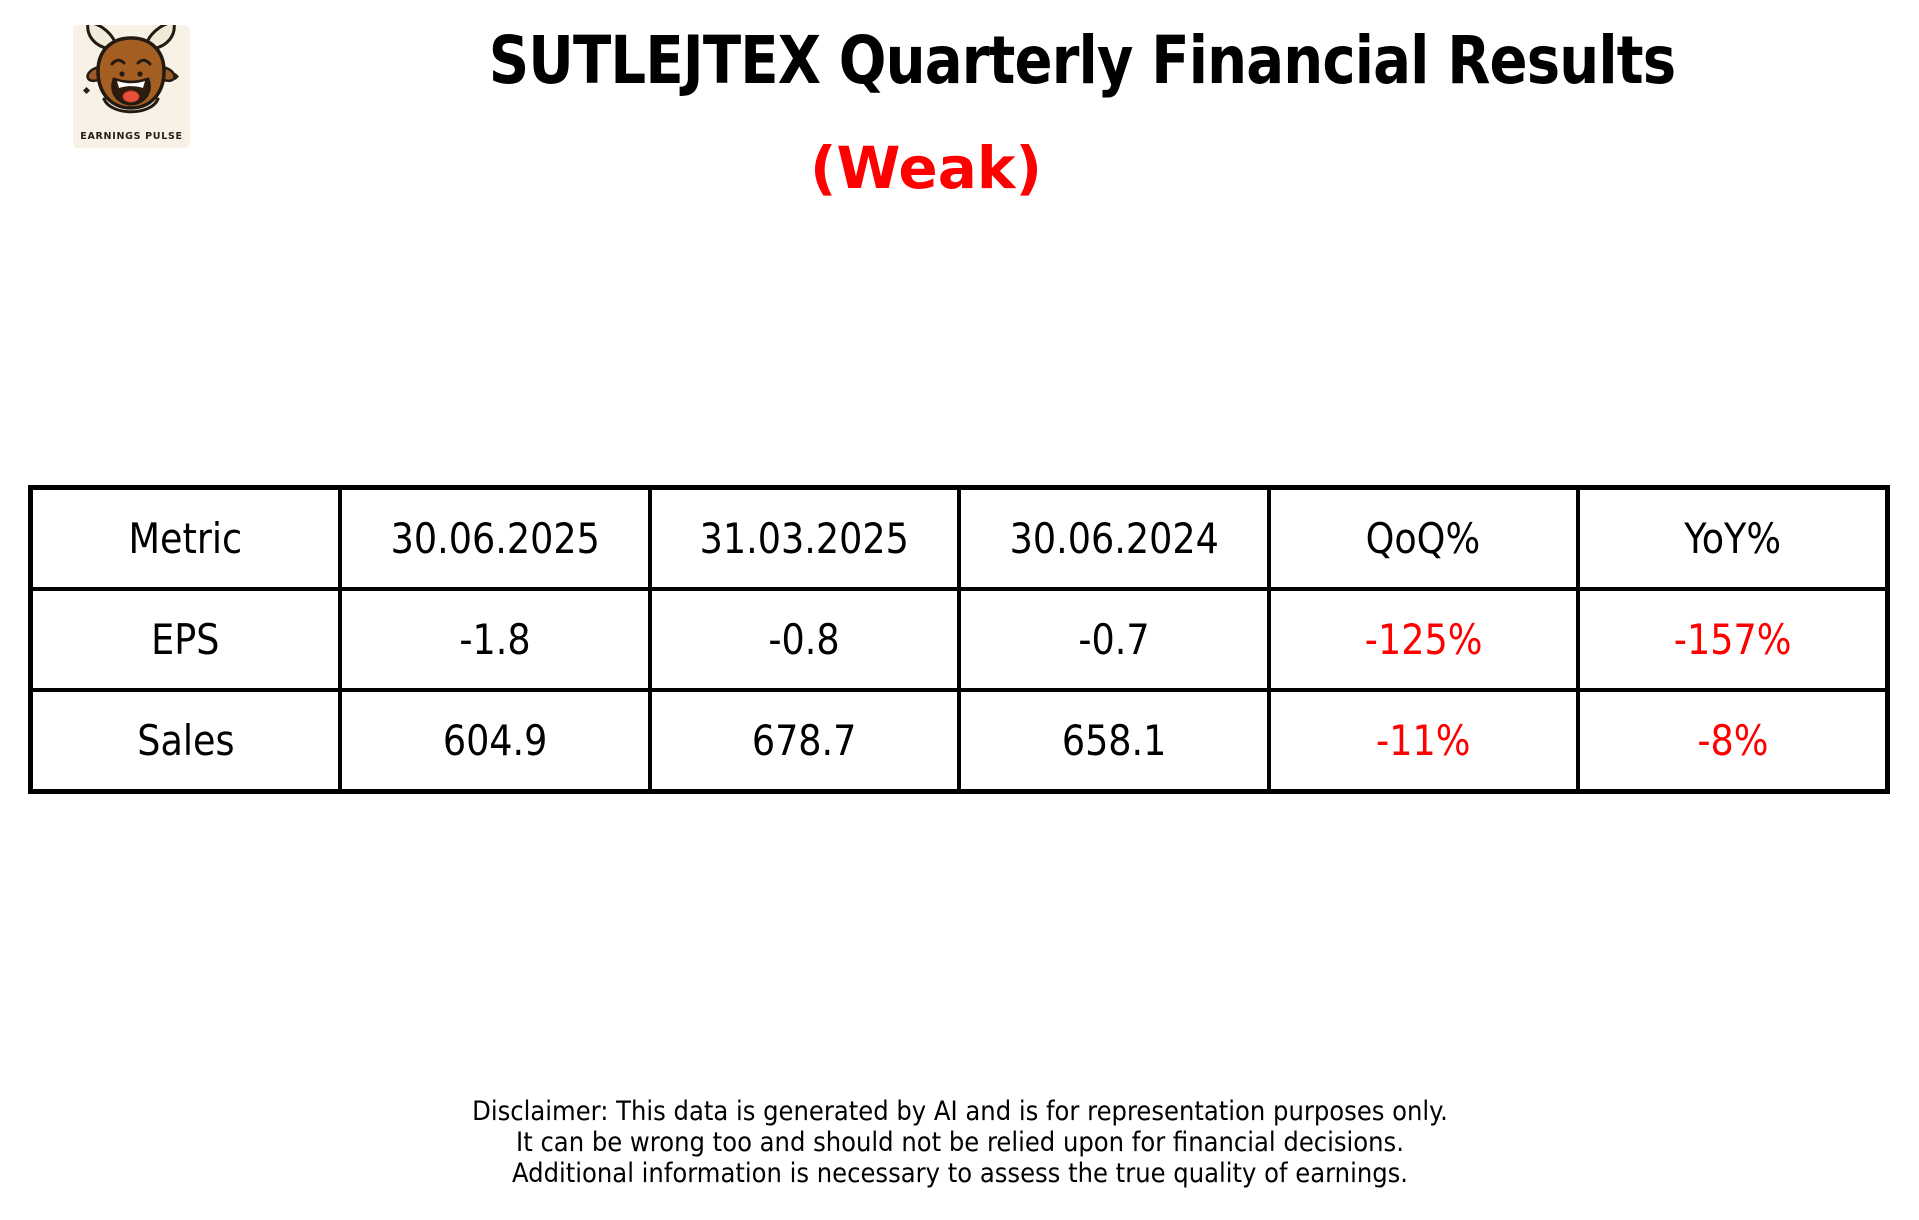 The image size is (1919, 1220). What do you see at coordinates (1423, 538) in the screenshot?
I see `header-cell-qoq: QoQ%` at bounding box center [1423, 538].